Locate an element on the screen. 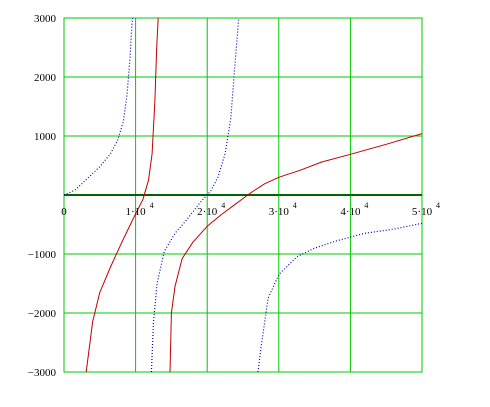 The height and width of the screenshot is (407, 490). x-tick-label: 3·10 is located at coordinates (279, 212).